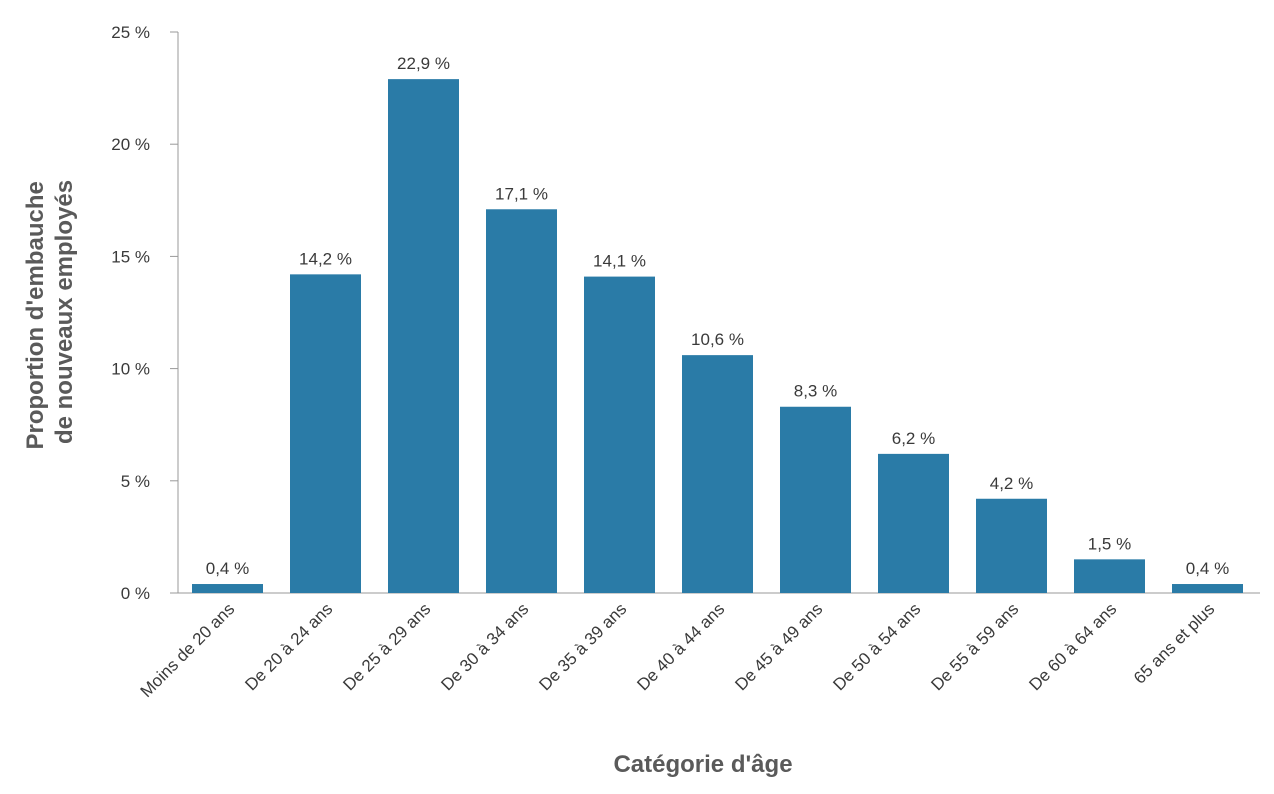  What do you see at coordinates (702, 764) in the screenshot?
I see `x-axis-title: Catégorie d'âge` at bounding box center [702, 764].